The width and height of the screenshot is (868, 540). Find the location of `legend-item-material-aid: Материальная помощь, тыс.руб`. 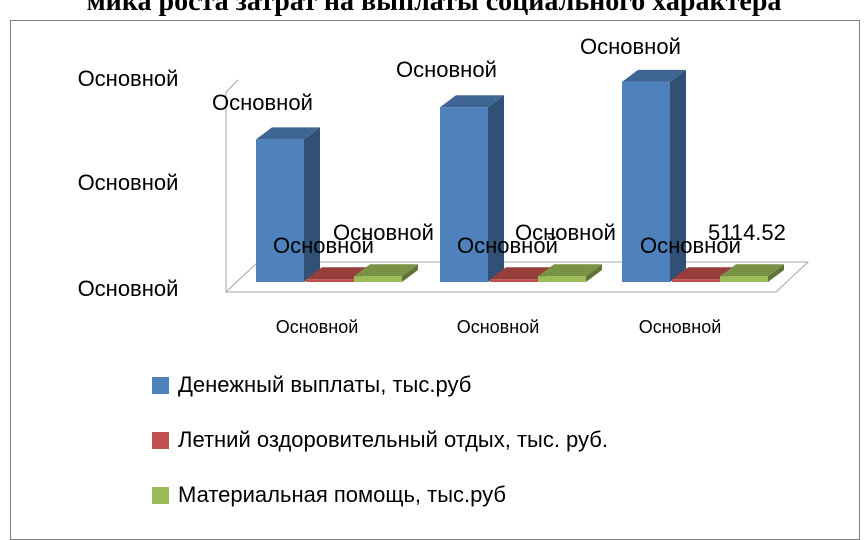

legend-item-material-aid: Материальная помощь, тыс.руб is located at coordinates (380, 495).